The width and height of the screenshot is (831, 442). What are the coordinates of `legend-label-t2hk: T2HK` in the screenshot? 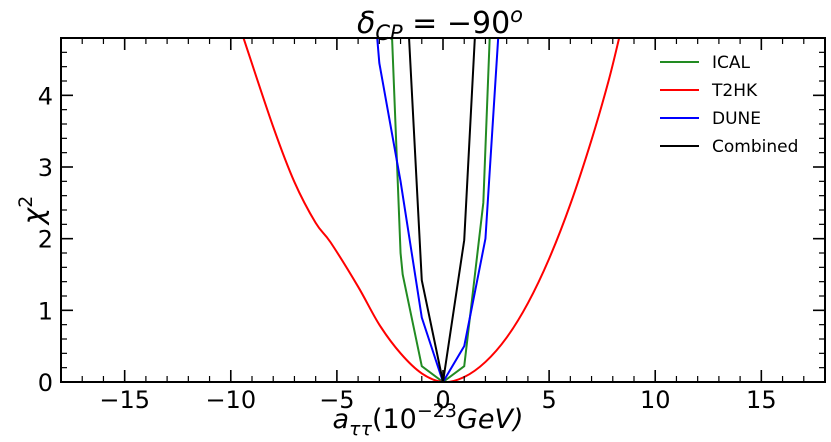 It's located at (734, 91).